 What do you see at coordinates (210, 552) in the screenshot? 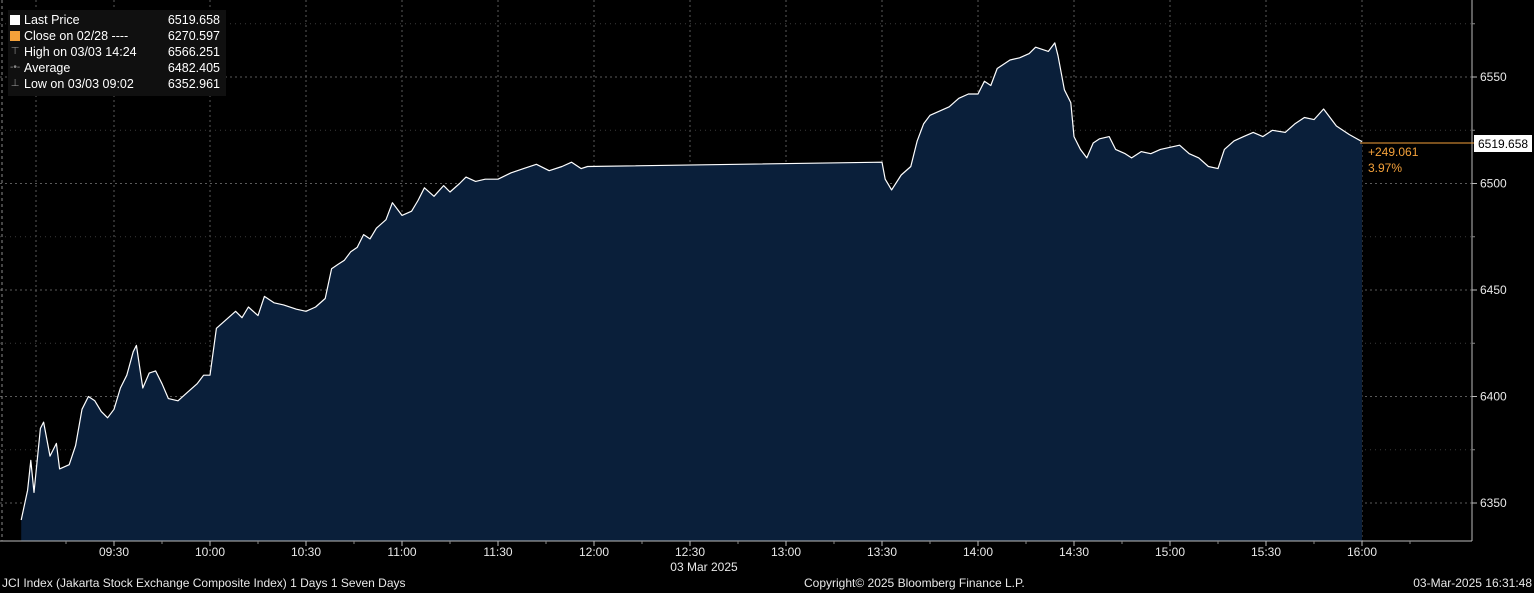
I see `x-tick-label: 10:00` at bounding box center [210, 552].